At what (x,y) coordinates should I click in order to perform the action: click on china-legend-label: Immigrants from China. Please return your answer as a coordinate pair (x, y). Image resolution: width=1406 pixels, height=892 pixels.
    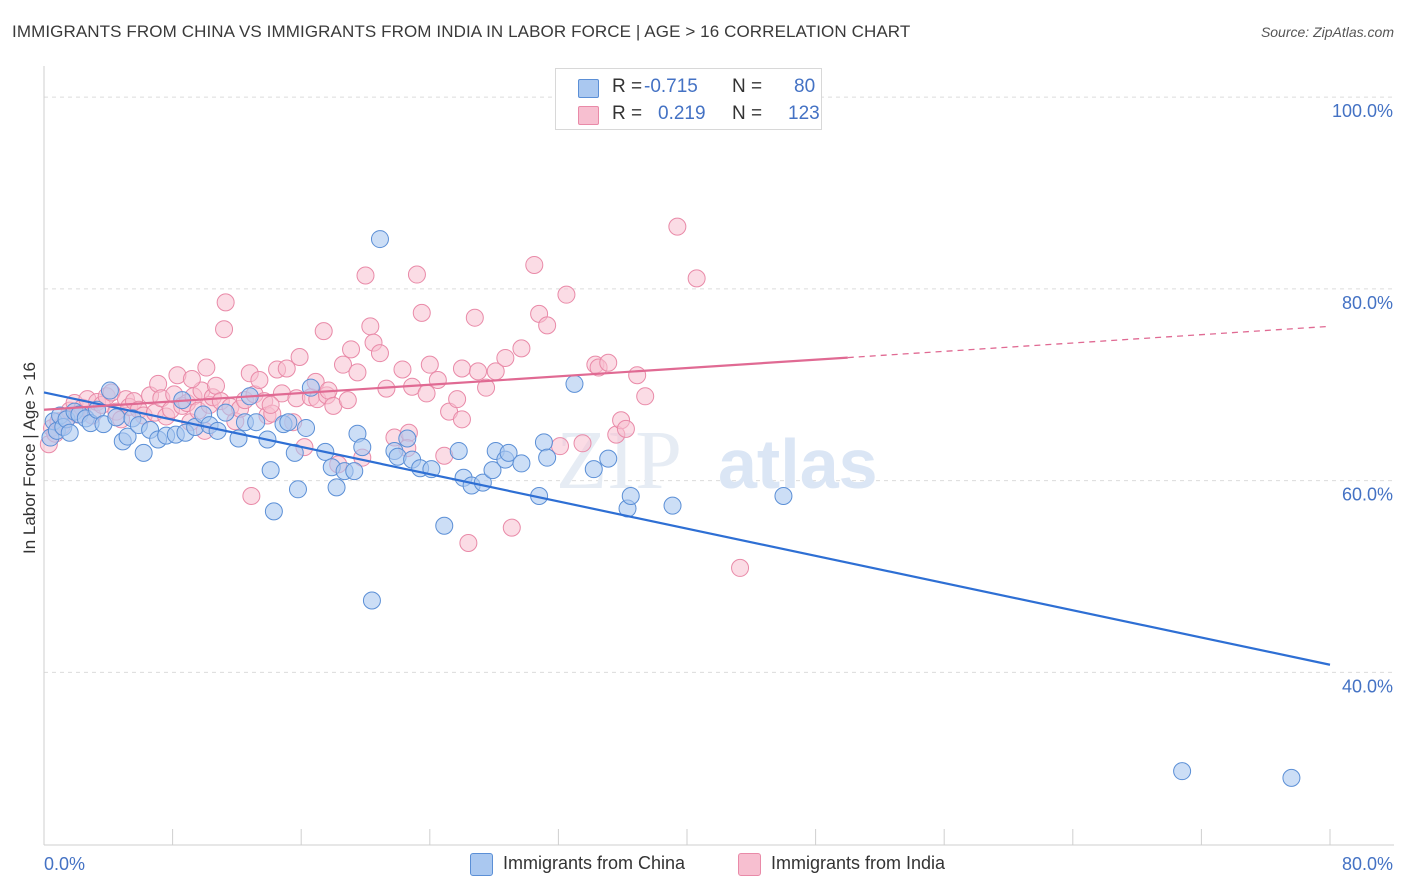
    Looking at the image, I should click on (594, 863).